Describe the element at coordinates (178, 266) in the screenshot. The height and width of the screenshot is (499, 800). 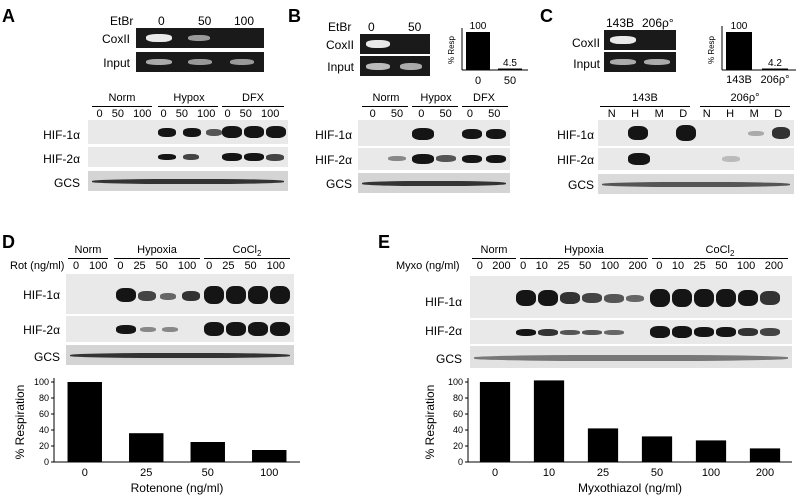
I see `lane-labels-d: 0 100 0 25 50 100 0 25 50 100` at that location.